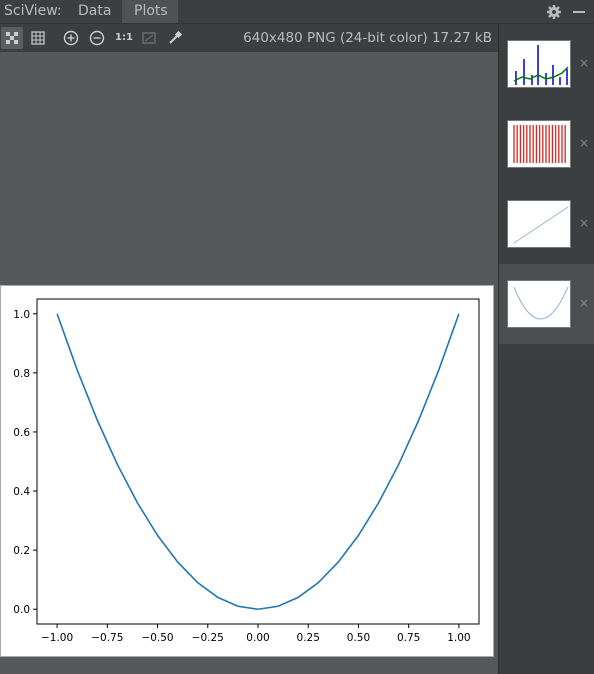 This screenshot has height=674, width=594. Describe the element at coordinates (21, 315) in the screenshot. I see `y-tick-label: 1.0` at that location.